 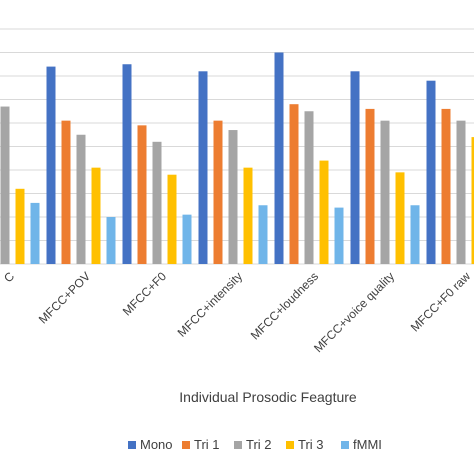 I want to click on x-tick-label: MFCC+POV, so click(x=64, y=297).